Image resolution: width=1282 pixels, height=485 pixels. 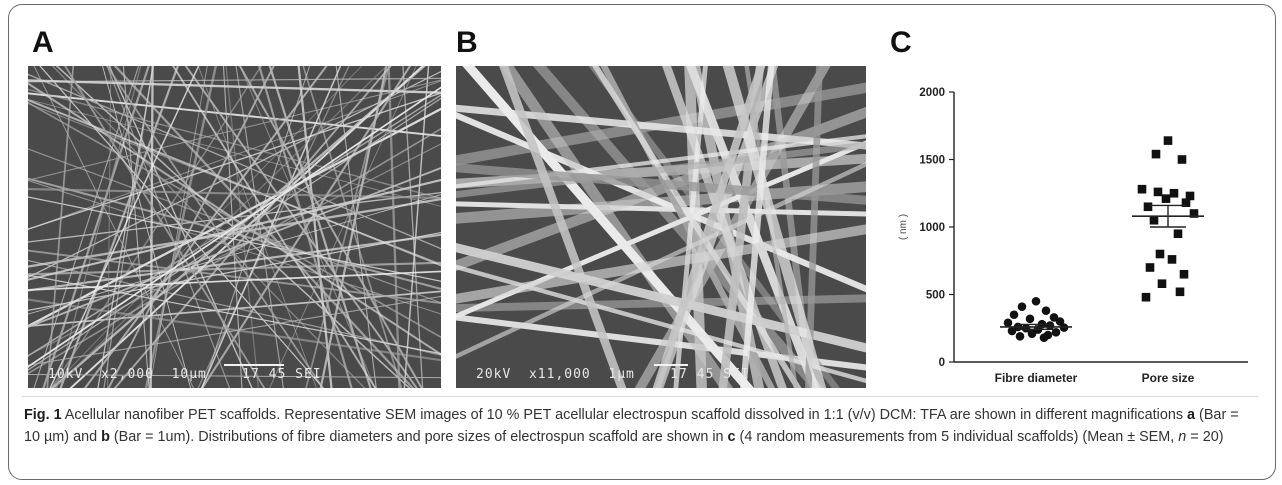 I want to click on y-tick-label: 1500, so click(x=932, y=161).